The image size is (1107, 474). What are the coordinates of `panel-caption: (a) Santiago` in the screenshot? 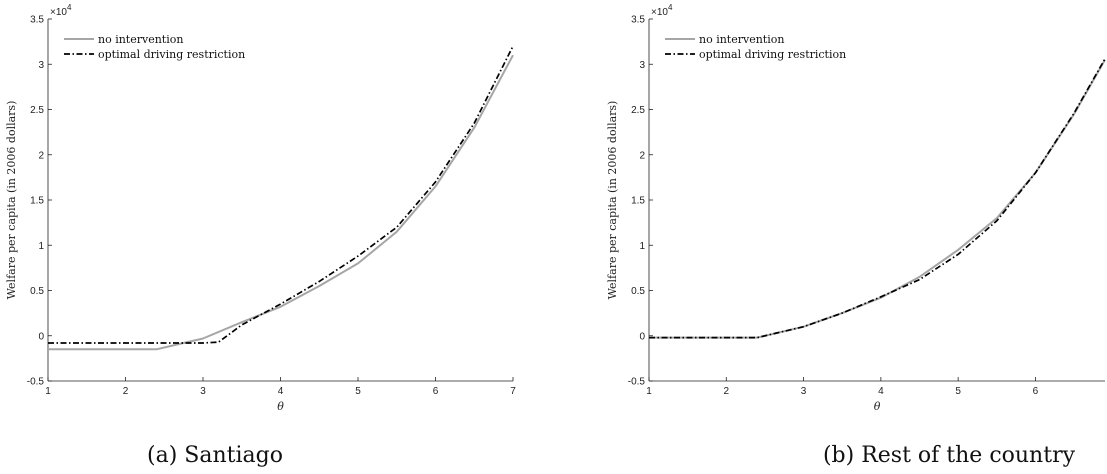 It's located at (215, 455).